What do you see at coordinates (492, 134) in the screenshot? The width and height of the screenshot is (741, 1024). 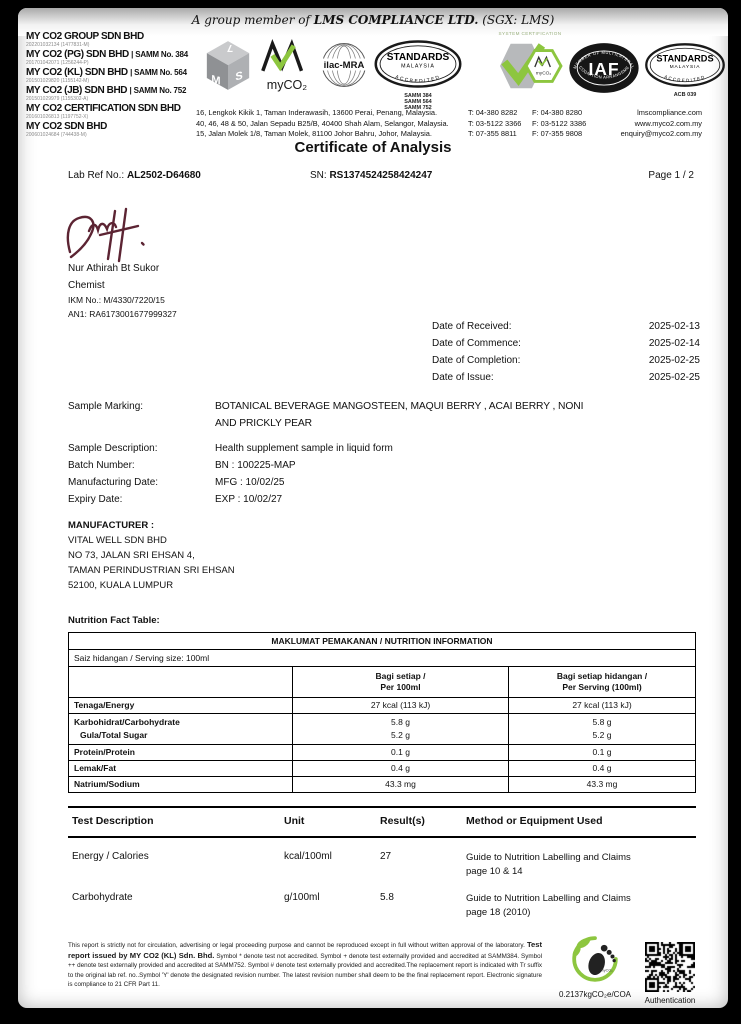 I see `tel: T: 07-355 8811` at bounding box center [492, 134].